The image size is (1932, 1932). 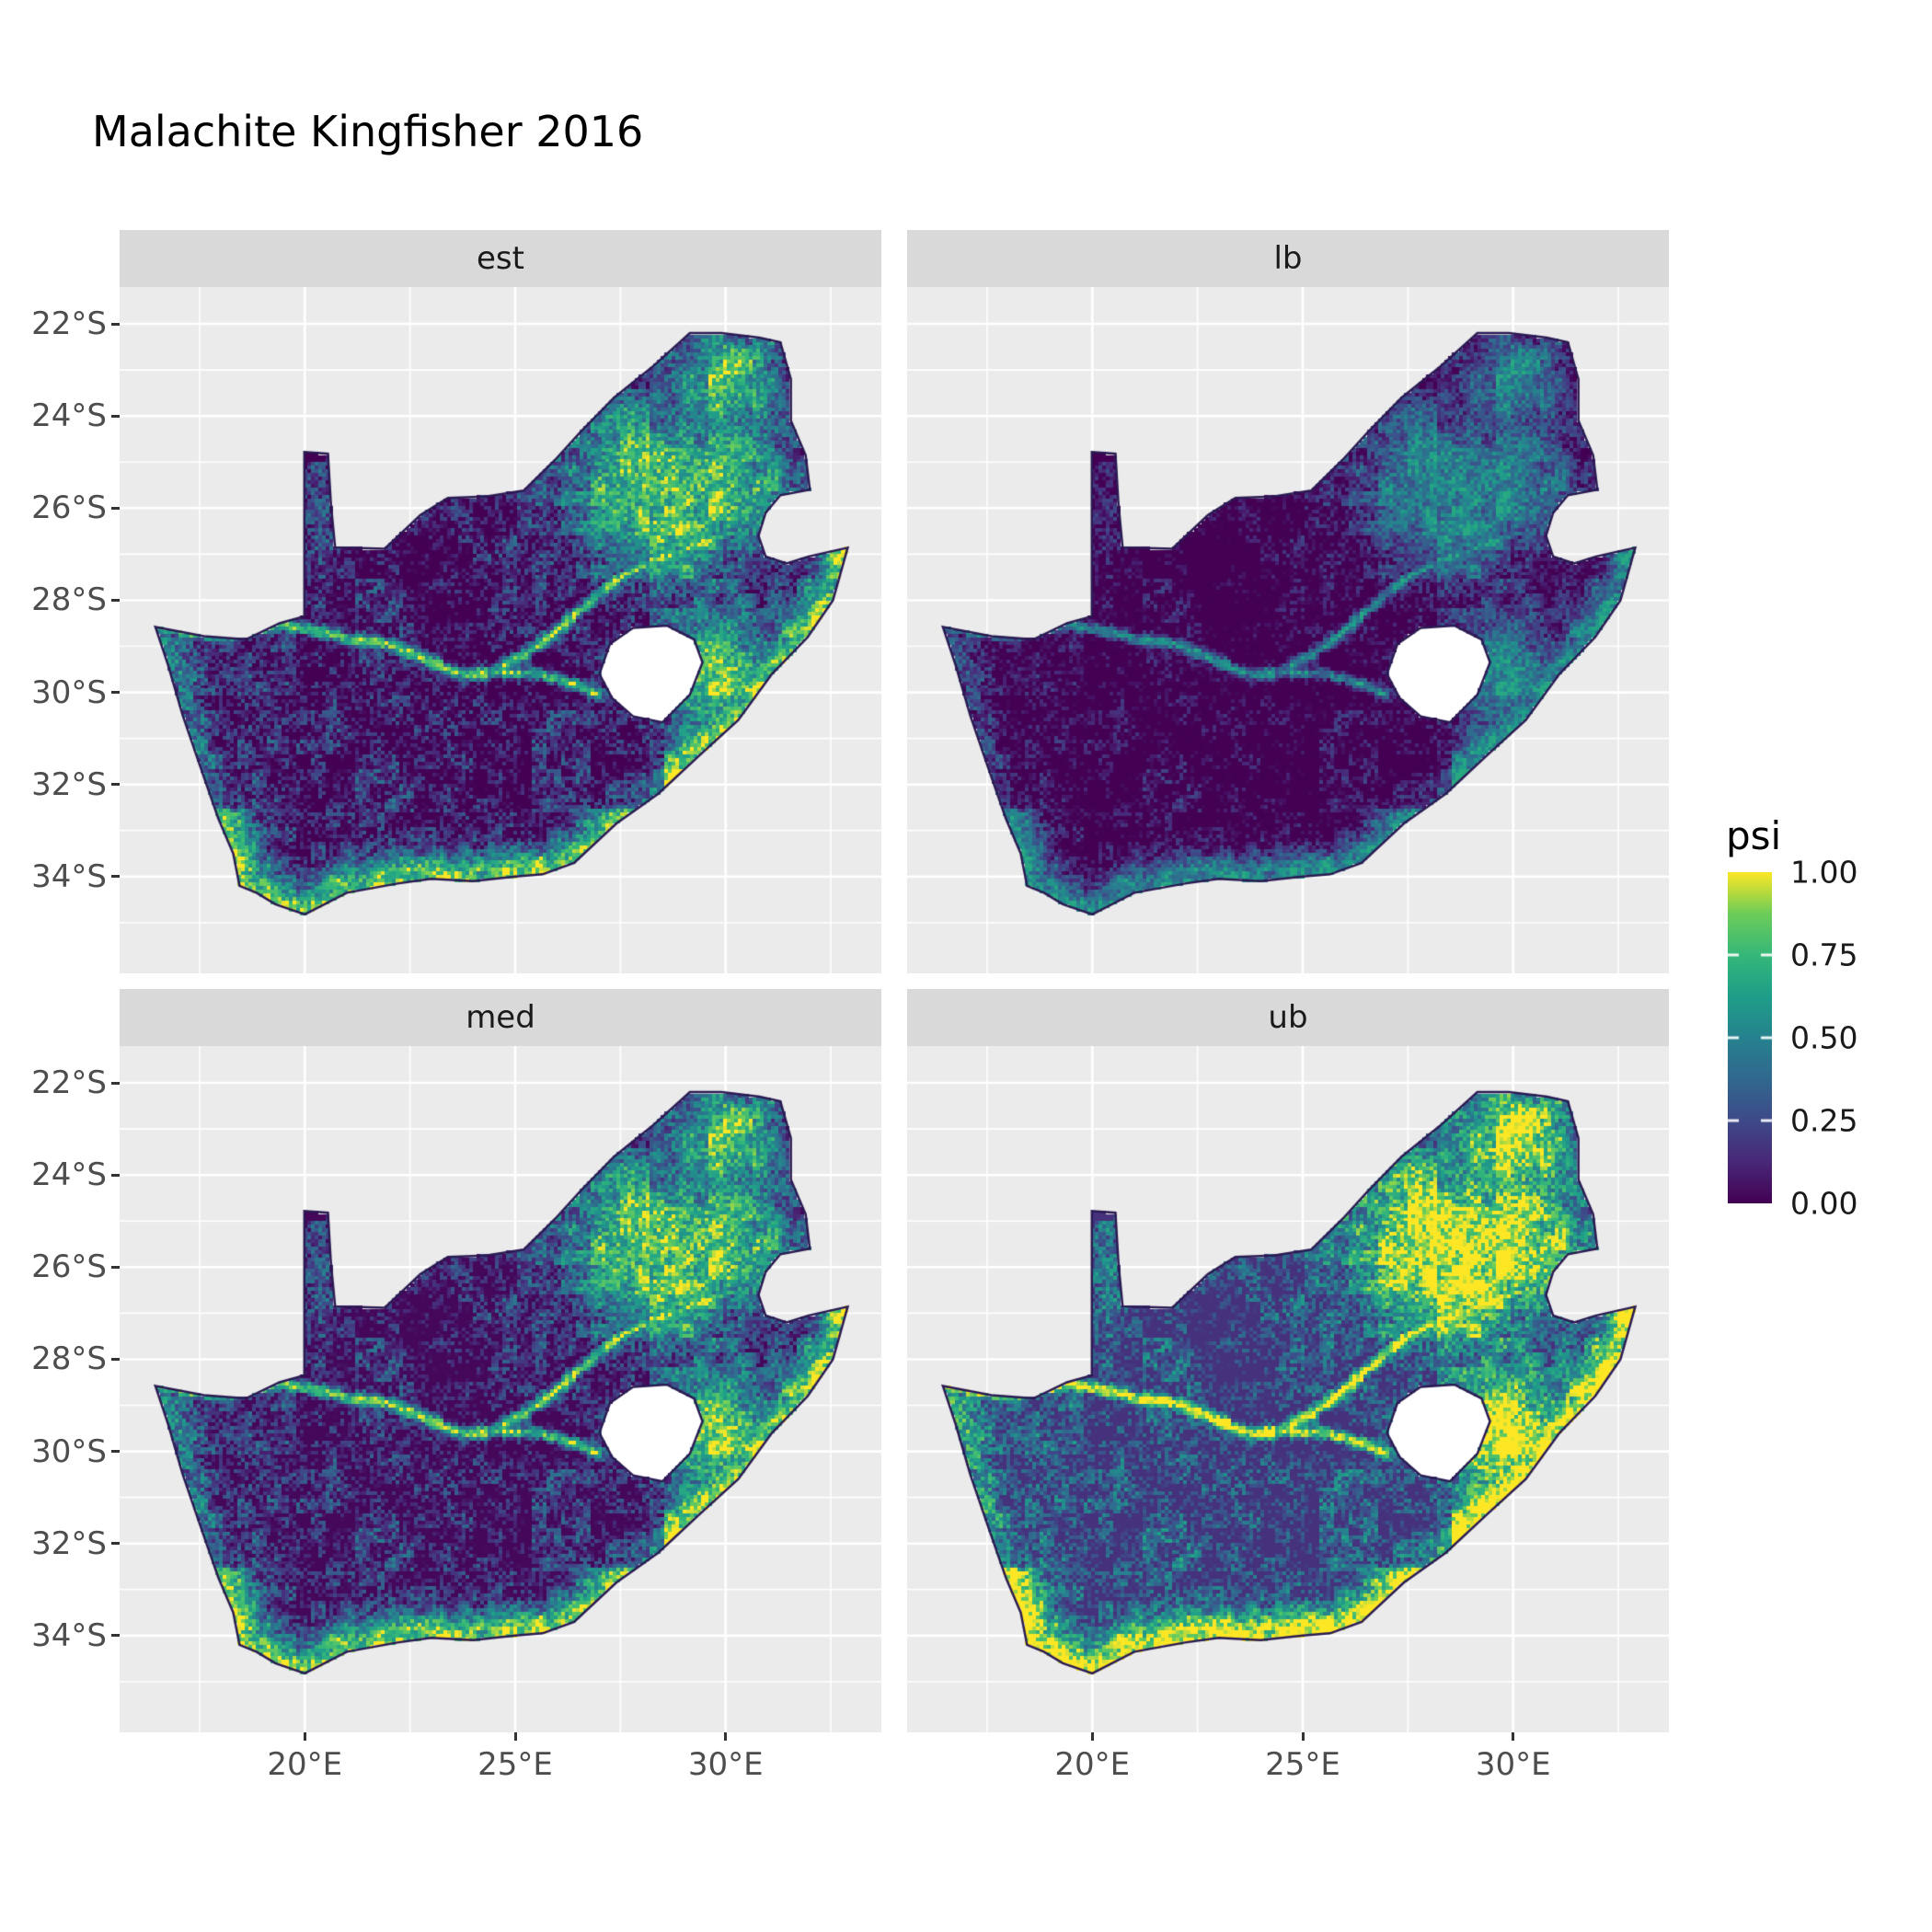 I want to click on facet-strip-lb: lb, so click(x=1288, y=258).